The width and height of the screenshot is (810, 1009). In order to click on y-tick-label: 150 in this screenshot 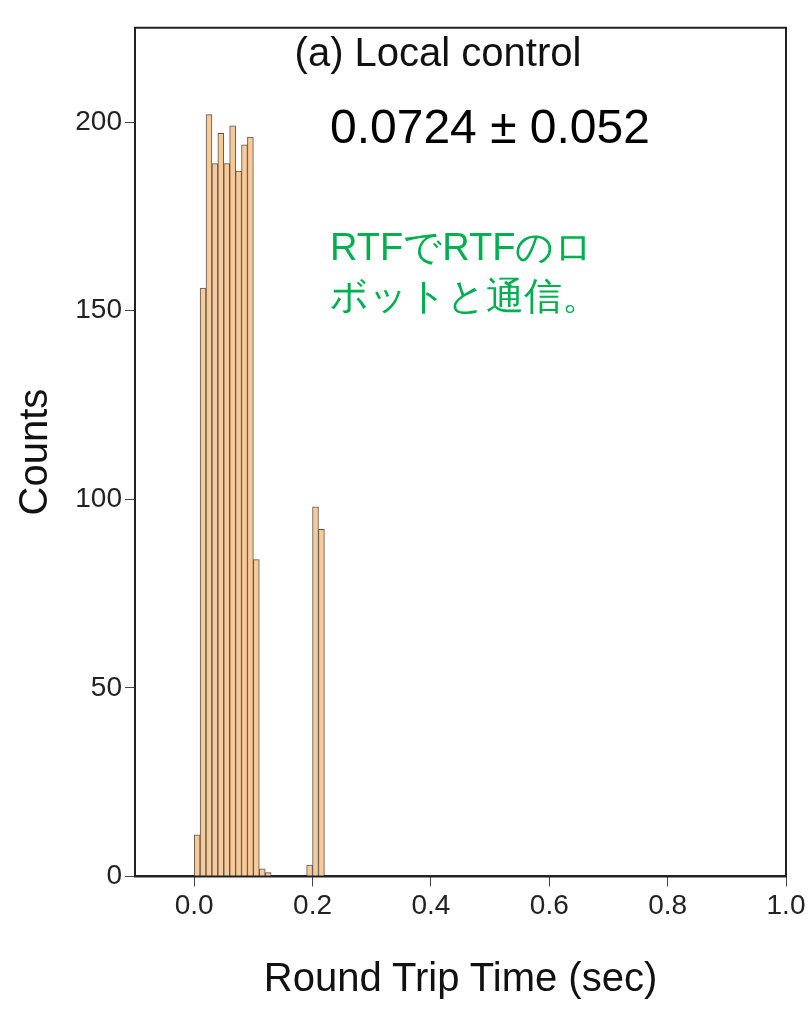, I will do `click(98, 309)`.